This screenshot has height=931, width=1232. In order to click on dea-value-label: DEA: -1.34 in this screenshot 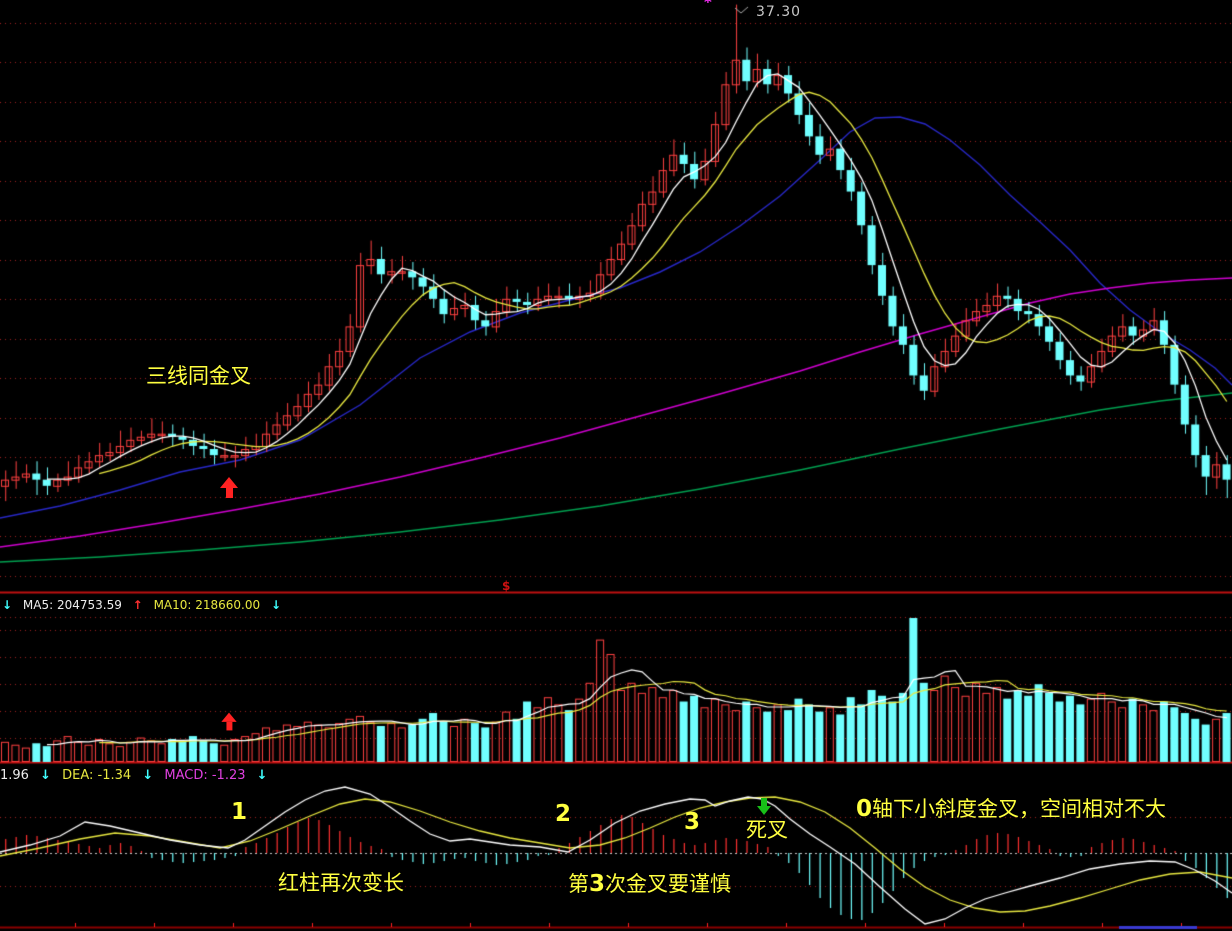, I will do `click(97, 775)`.